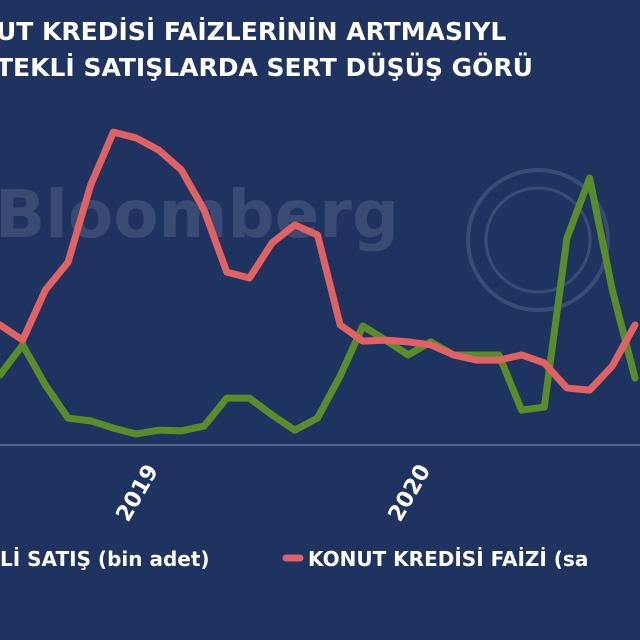  What do you see at coordinates (266, 67) in the screenshot?
I see `chart-title: TEKLİ SATIŞLARDA SERT DÜŞÜŞ GÖRÜ` at bounding box center [266, 67].